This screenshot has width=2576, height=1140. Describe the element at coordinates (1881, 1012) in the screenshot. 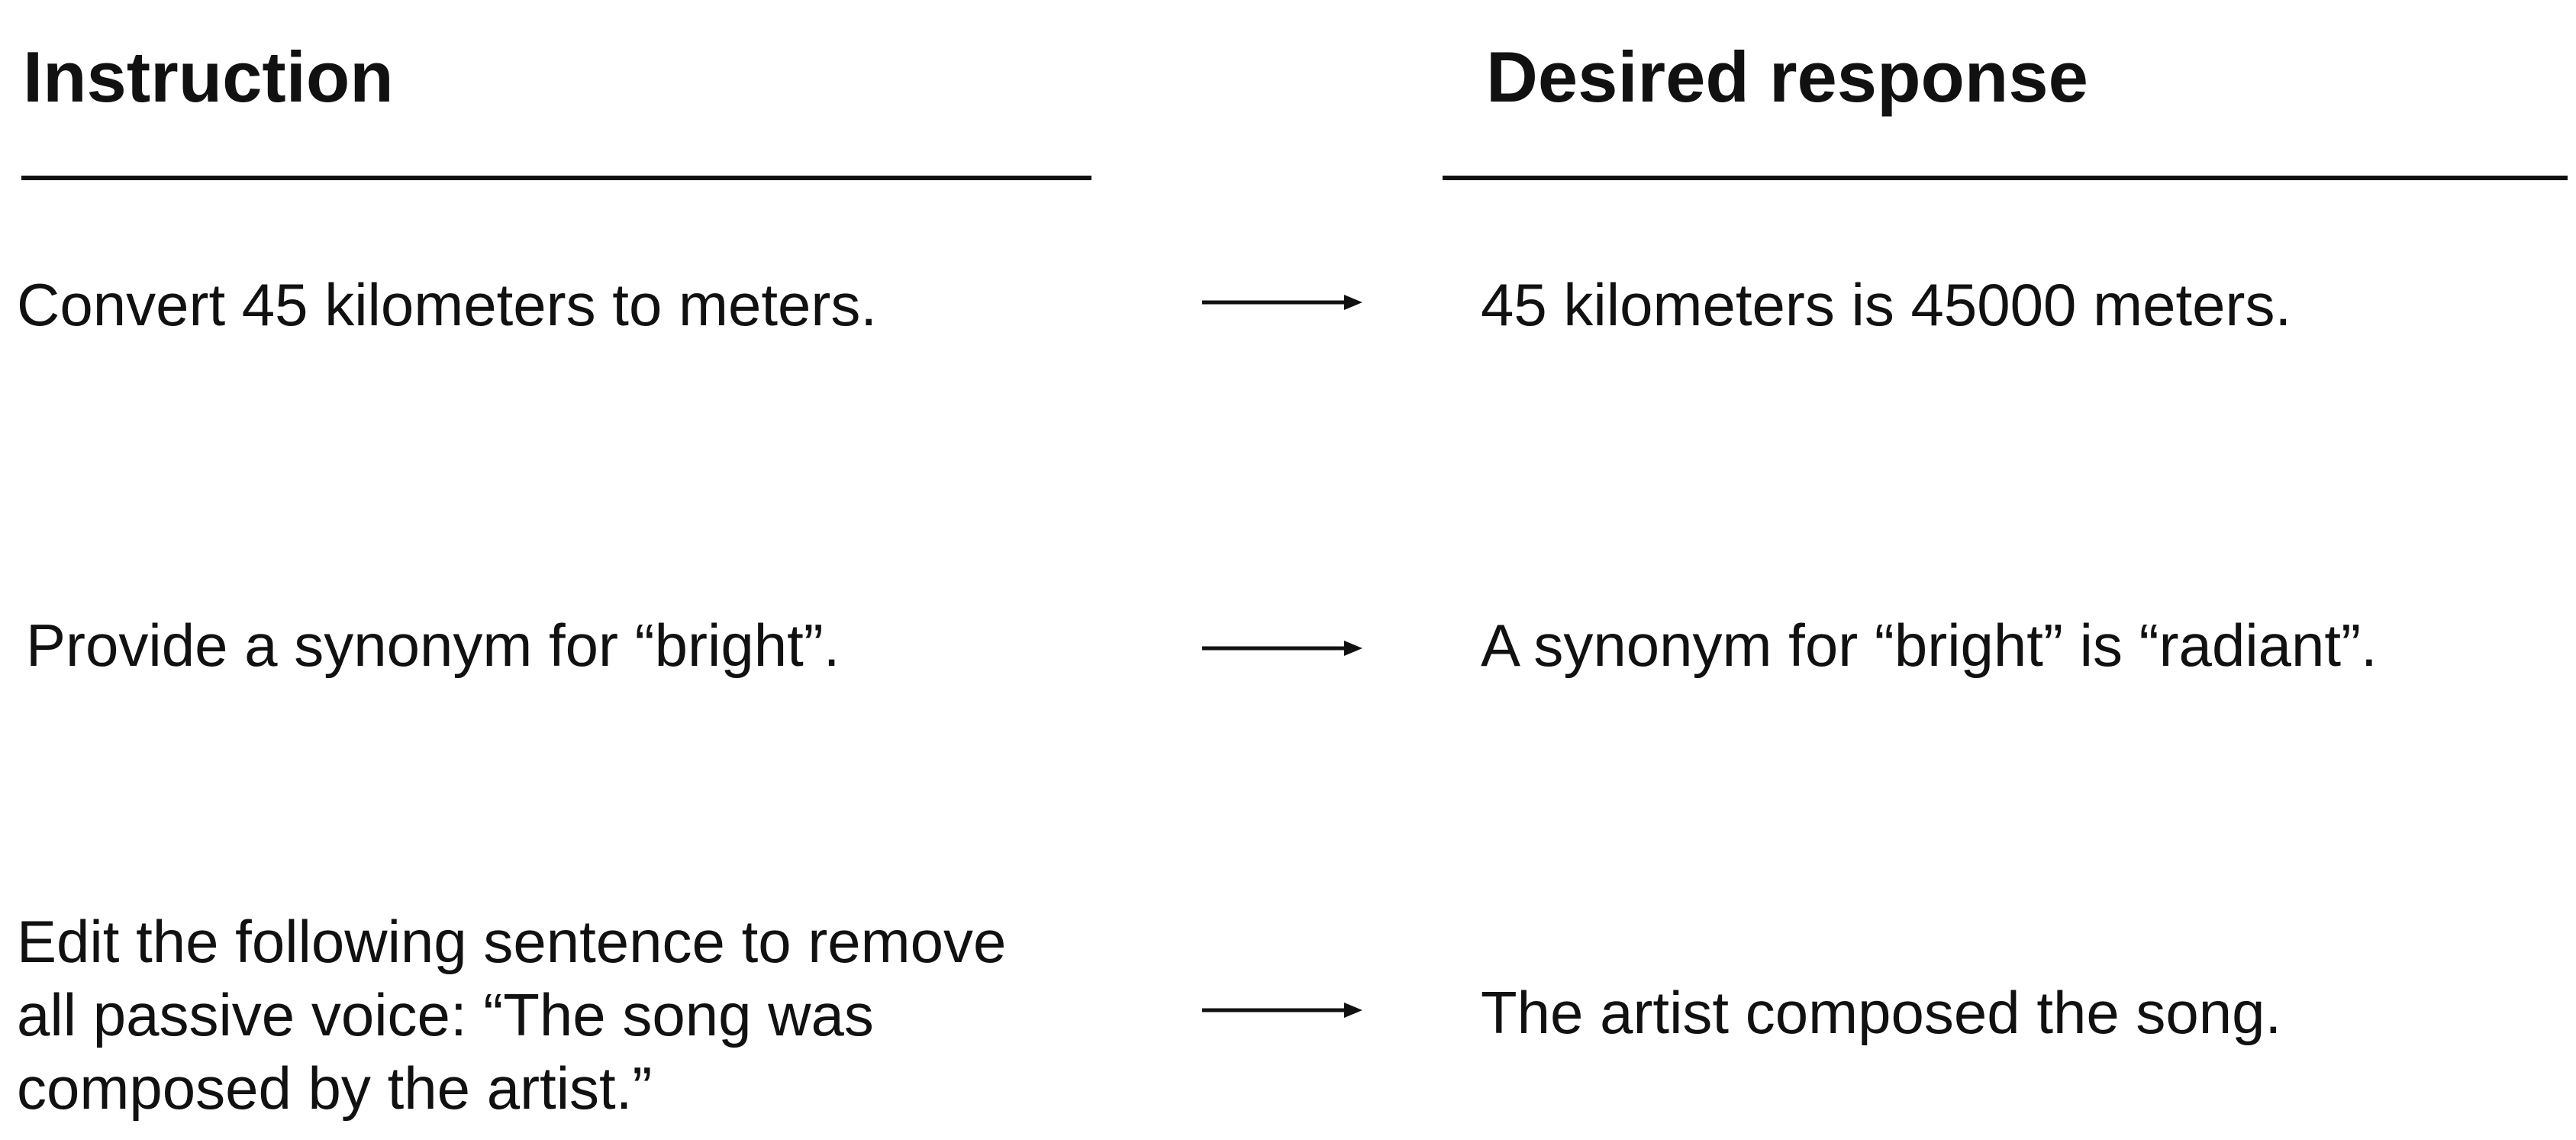

I see `response-row-3: The artist composed the song.` at that location.